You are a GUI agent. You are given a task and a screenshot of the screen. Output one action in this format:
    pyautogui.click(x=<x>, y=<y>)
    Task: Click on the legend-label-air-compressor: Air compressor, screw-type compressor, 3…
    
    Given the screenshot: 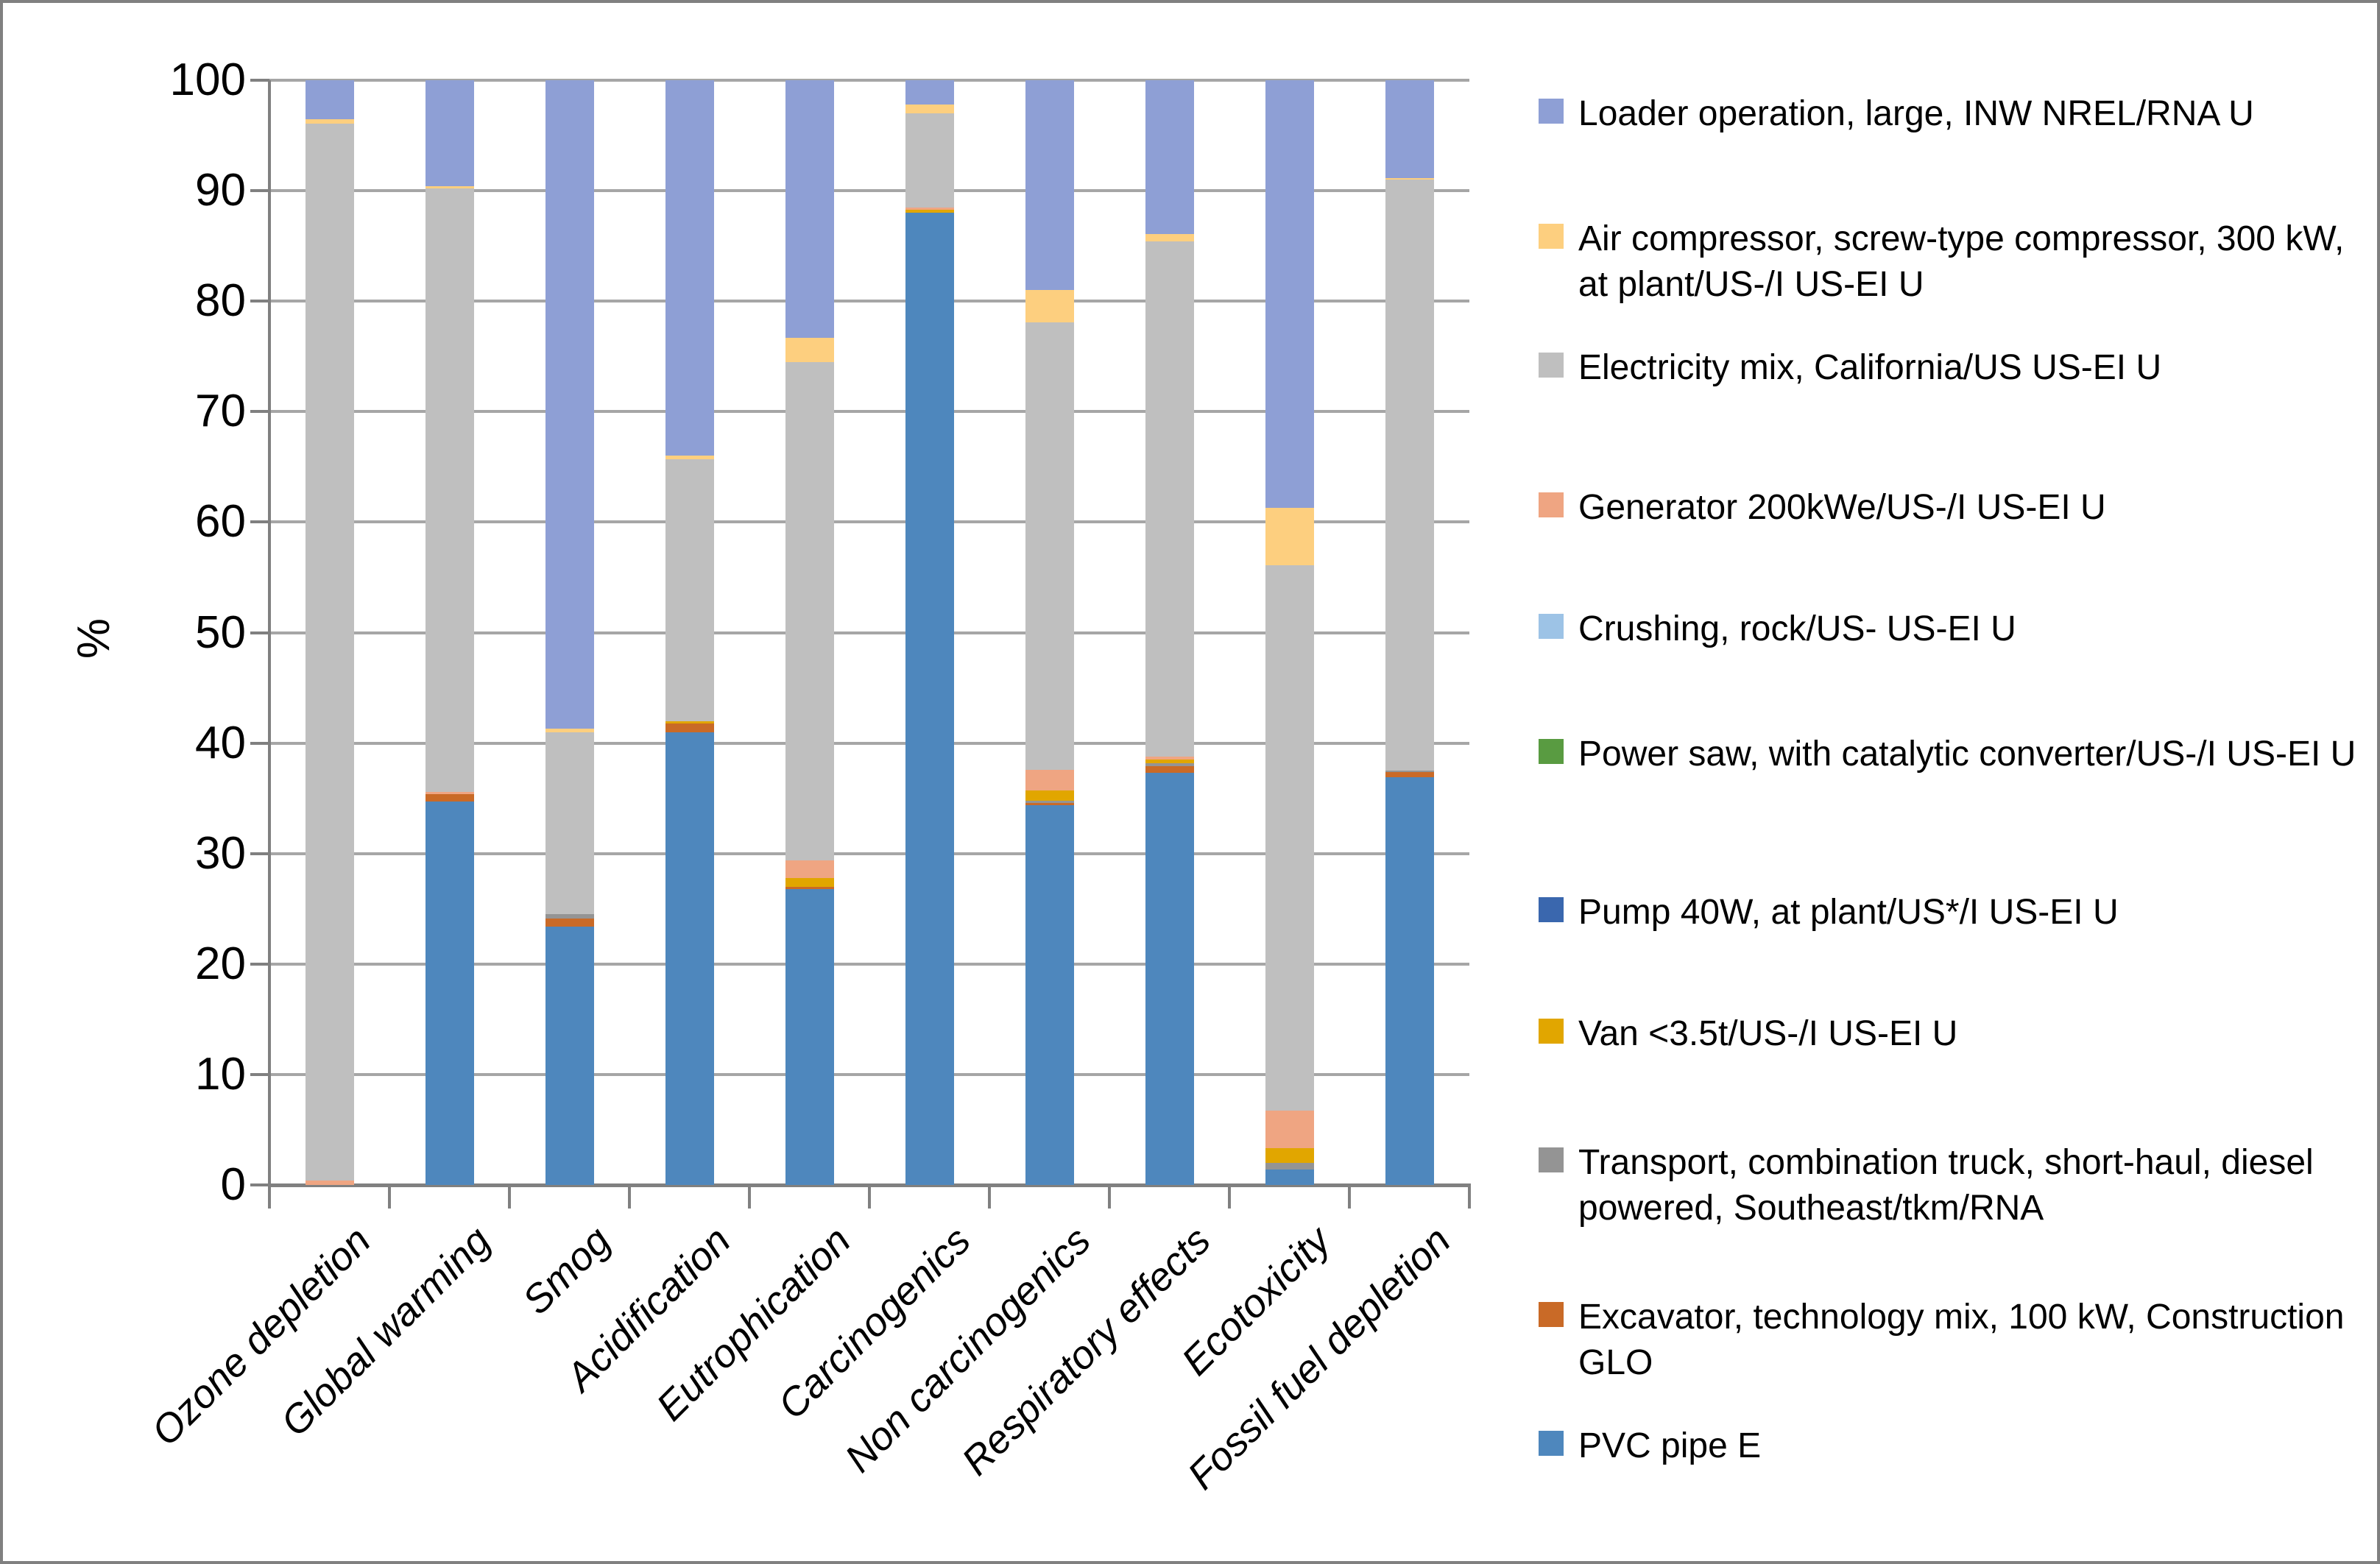 What is the action you would take?
    pyautogui.click(x=1961, y=261)
    